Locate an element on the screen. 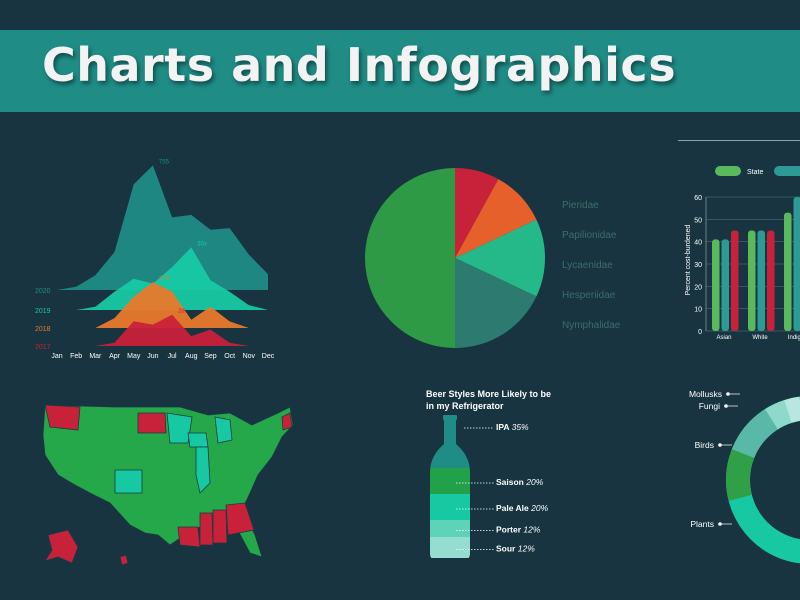 This screenshot has height=600, width=800. beer-label-value-3: 12% is located at coordinates (531, 530).